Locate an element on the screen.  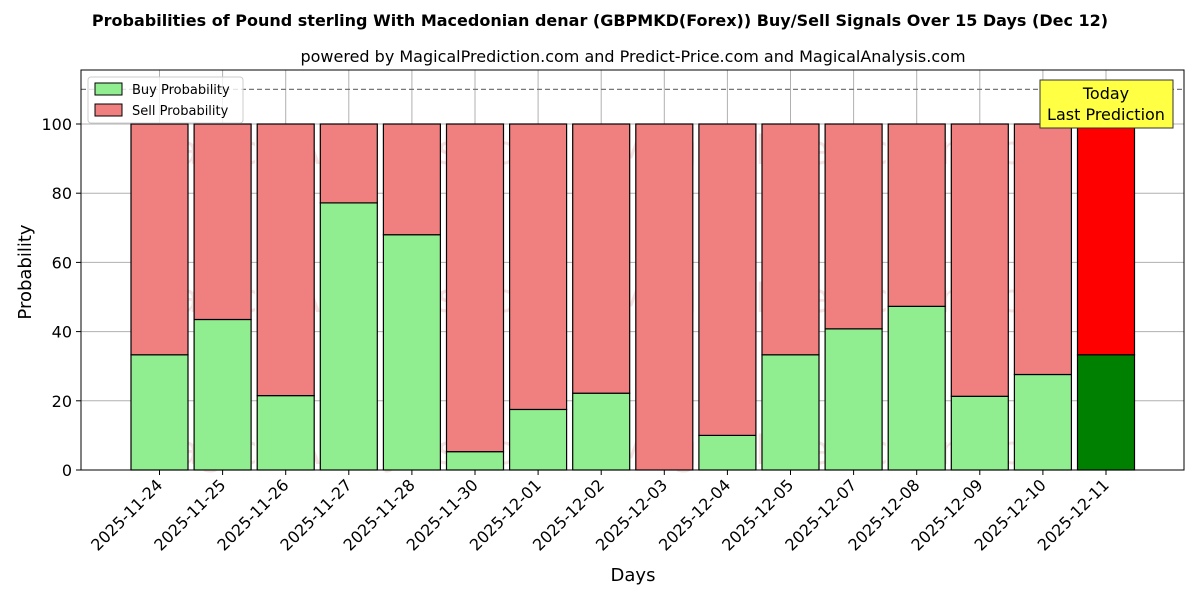
y-tick-label: 80 is located at coordinates (62, 193).